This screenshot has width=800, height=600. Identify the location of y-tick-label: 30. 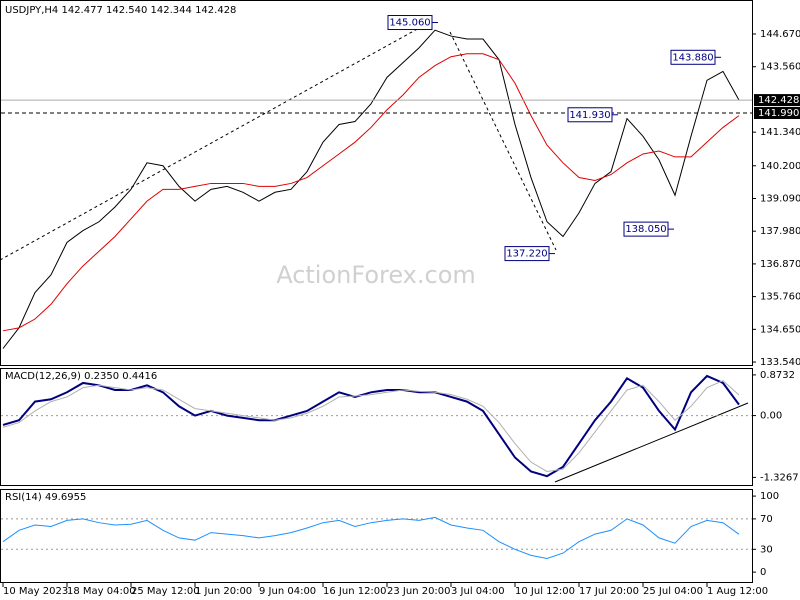
(766, 549).